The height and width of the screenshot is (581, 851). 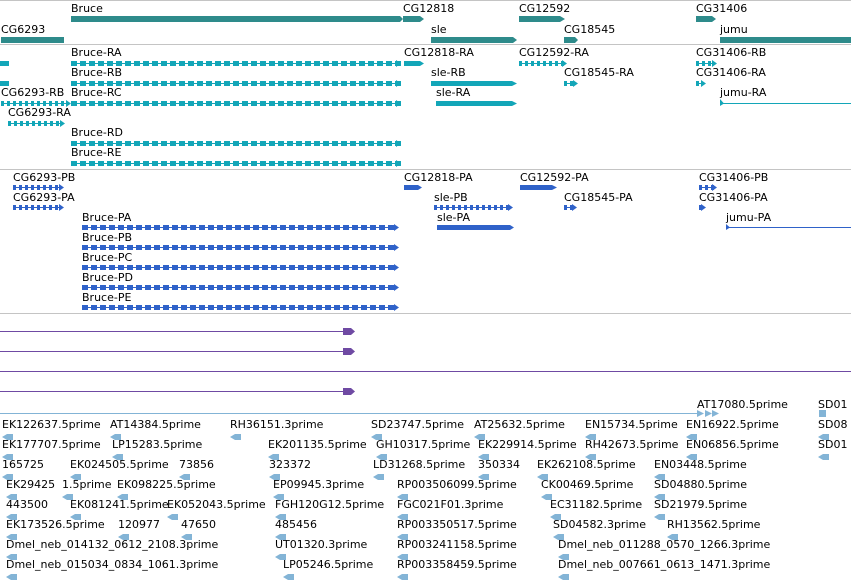 I want to click on est-label: EK052043.5prime, so click(x=216, y=504).